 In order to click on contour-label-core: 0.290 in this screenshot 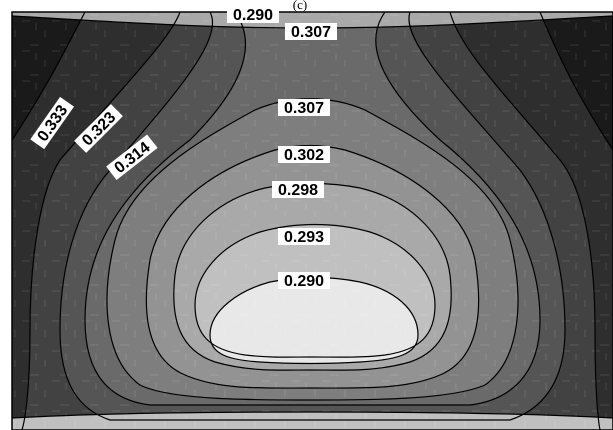, I will do `click(304, 281)`.